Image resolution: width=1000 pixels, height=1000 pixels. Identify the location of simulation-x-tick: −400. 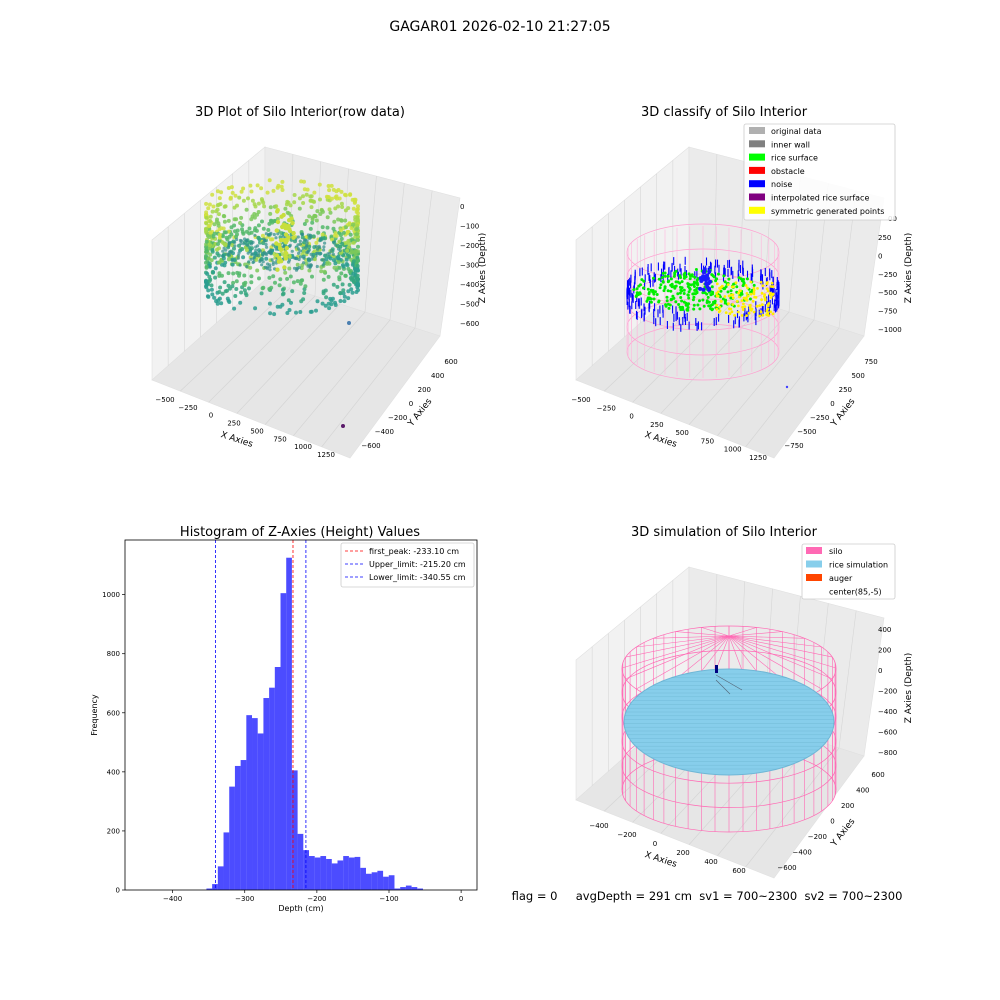
(598, 826).